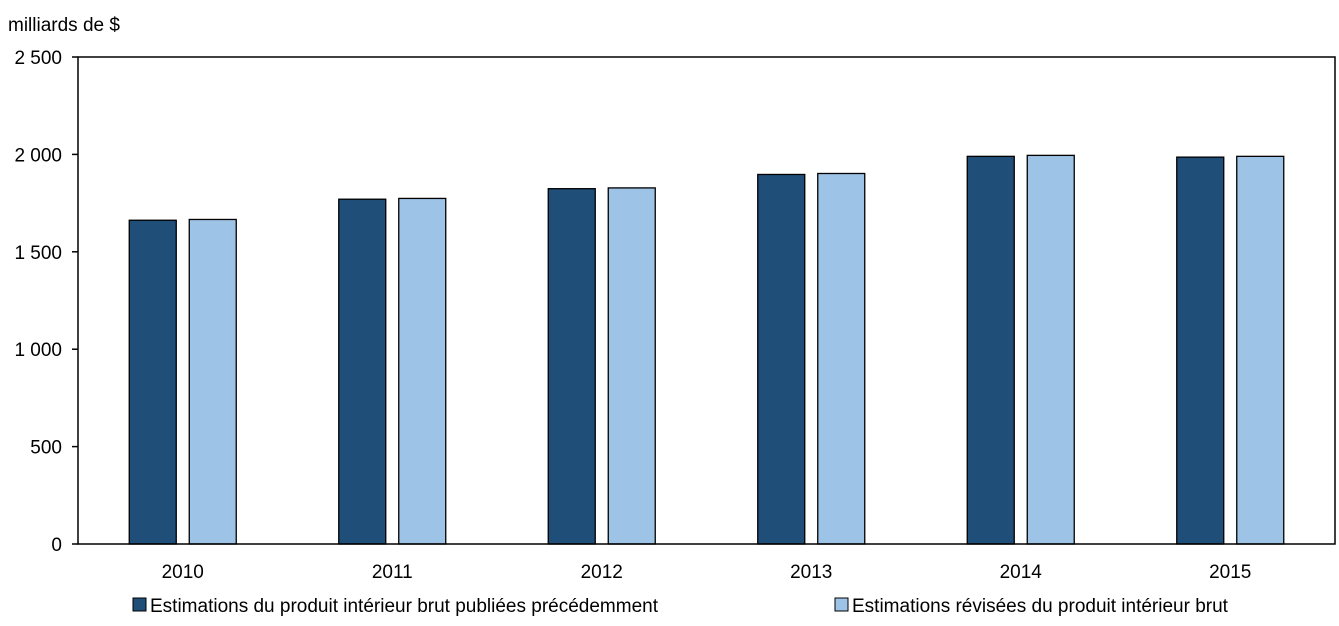 The width and height of the screenshot is (1339, 626). I want to click on bar-series-2-2010, so click(212, 381).